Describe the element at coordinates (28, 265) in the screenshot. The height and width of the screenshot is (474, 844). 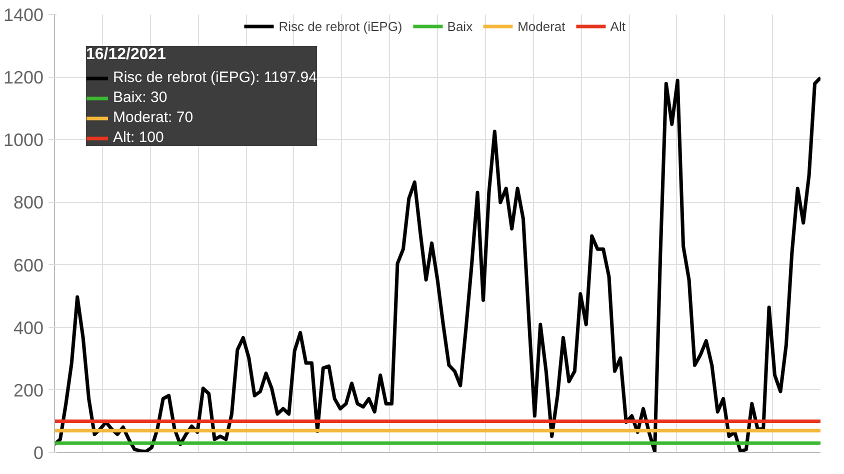
I see `y-tick-label: 600` at that location.